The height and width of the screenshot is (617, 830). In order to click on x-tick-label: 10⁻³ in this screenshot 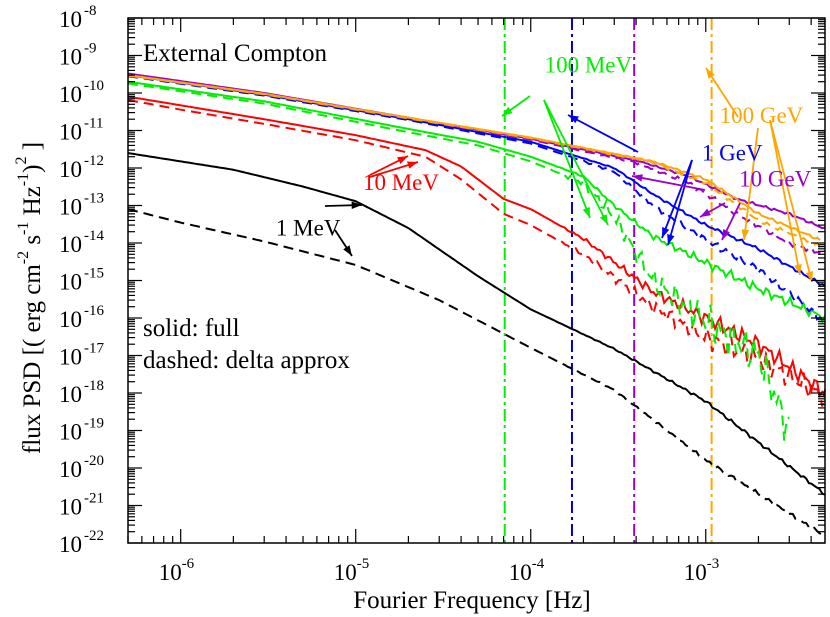, I will do `click(702, 570)`.